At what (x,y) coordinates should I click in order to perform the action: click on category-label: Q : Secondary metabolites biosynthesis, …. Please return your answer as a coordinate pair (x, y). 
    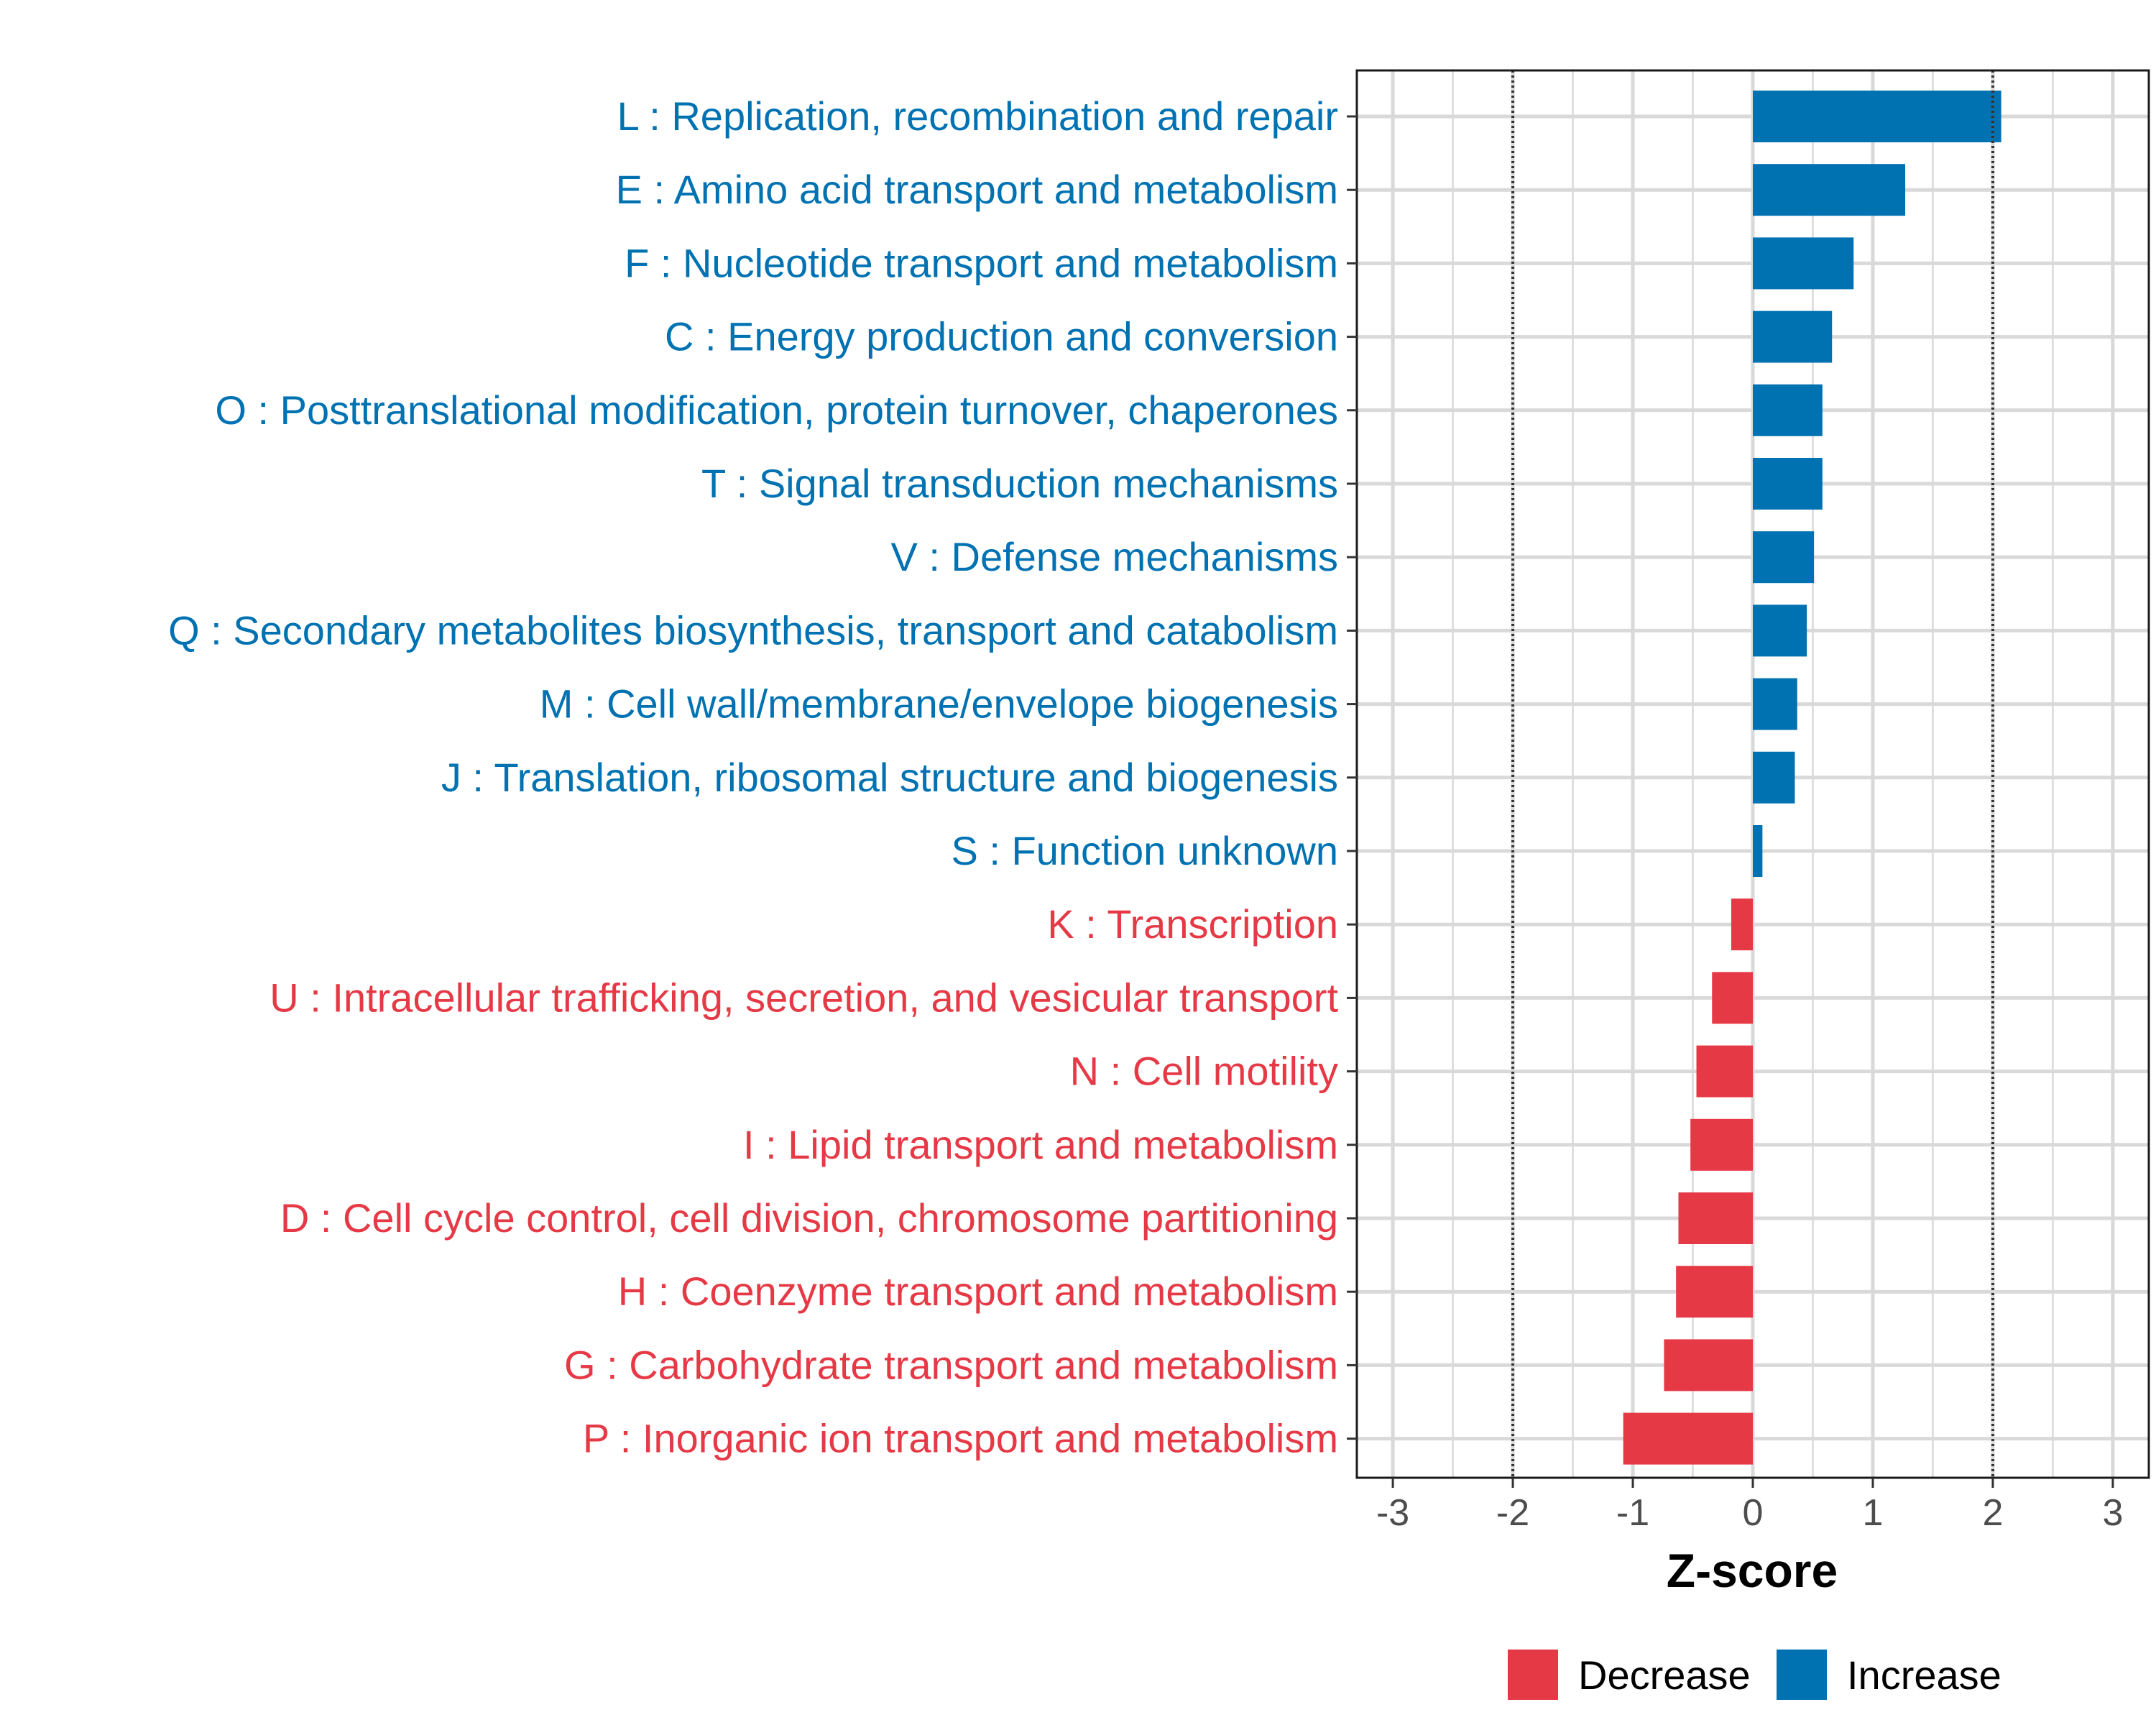
    Looking at the image, I should click on (753, 630).